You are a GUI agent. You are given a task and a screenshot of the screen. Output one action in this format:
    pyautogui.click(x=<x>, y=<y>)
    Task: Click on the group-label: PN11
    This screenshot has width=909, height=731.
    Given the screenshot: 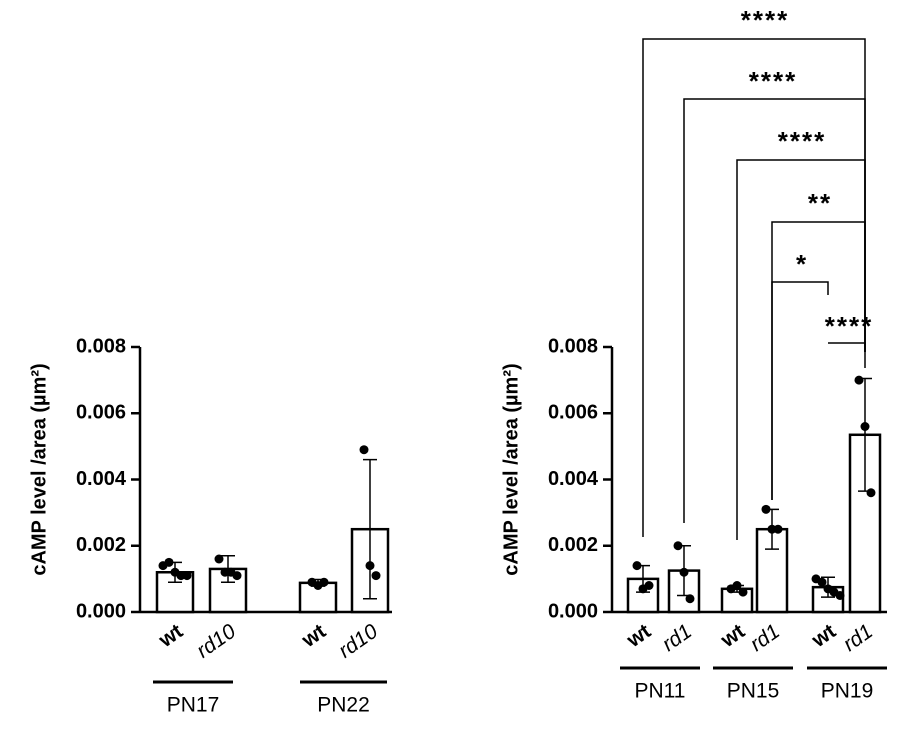 What is the action you would take?
    pyautogui.click(x=660, y=691)
    